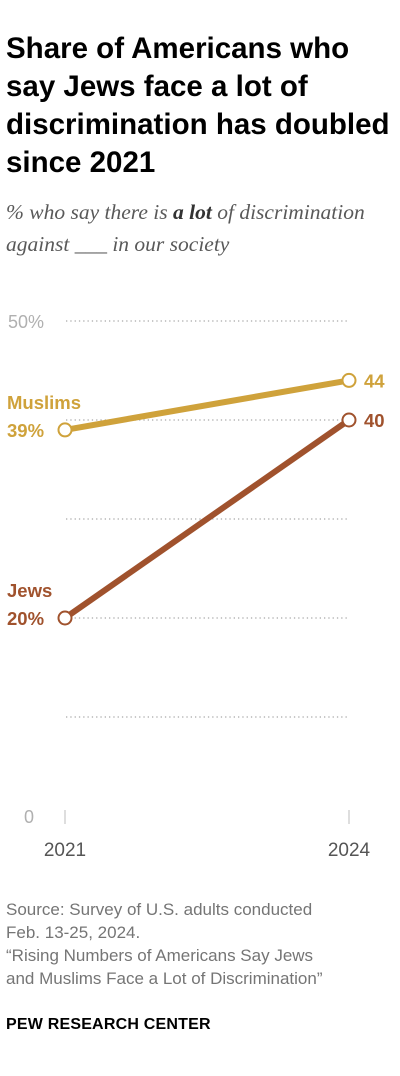 This screenshot has width=400, height=1076. What do you see at coordinates (160, 955) in the screenshot?
I see `source-line-3: “Rising Numbers of Americans Say Jews` at bounding box center [160, 955].